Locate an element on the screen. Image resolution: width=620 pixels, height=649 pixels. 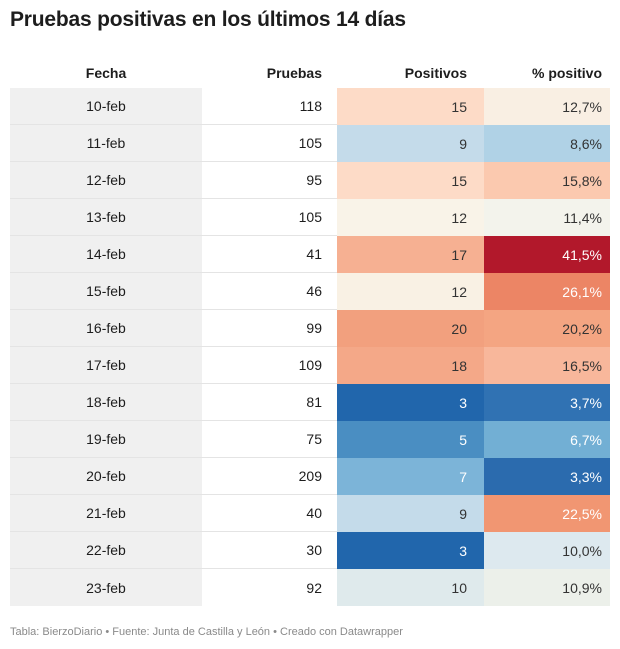
table-row: 21-feb 40 9 22,5% is located at coordinates (310, 513).